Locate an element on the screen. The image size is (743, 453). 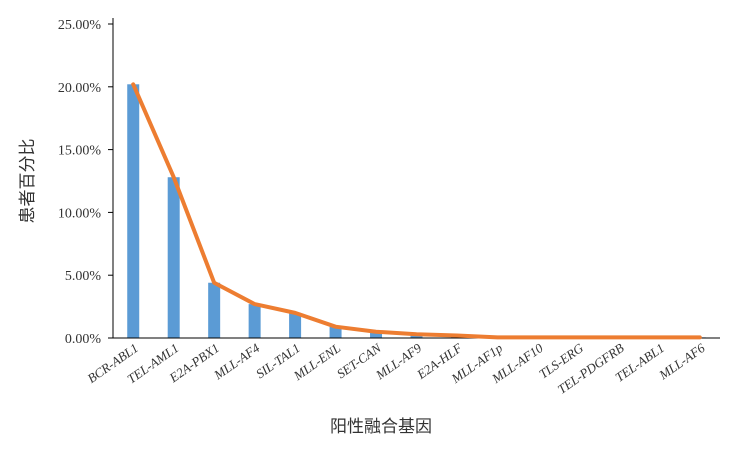
x-axis-title: 阳性融合基因 is located at coordinates (381, 427).